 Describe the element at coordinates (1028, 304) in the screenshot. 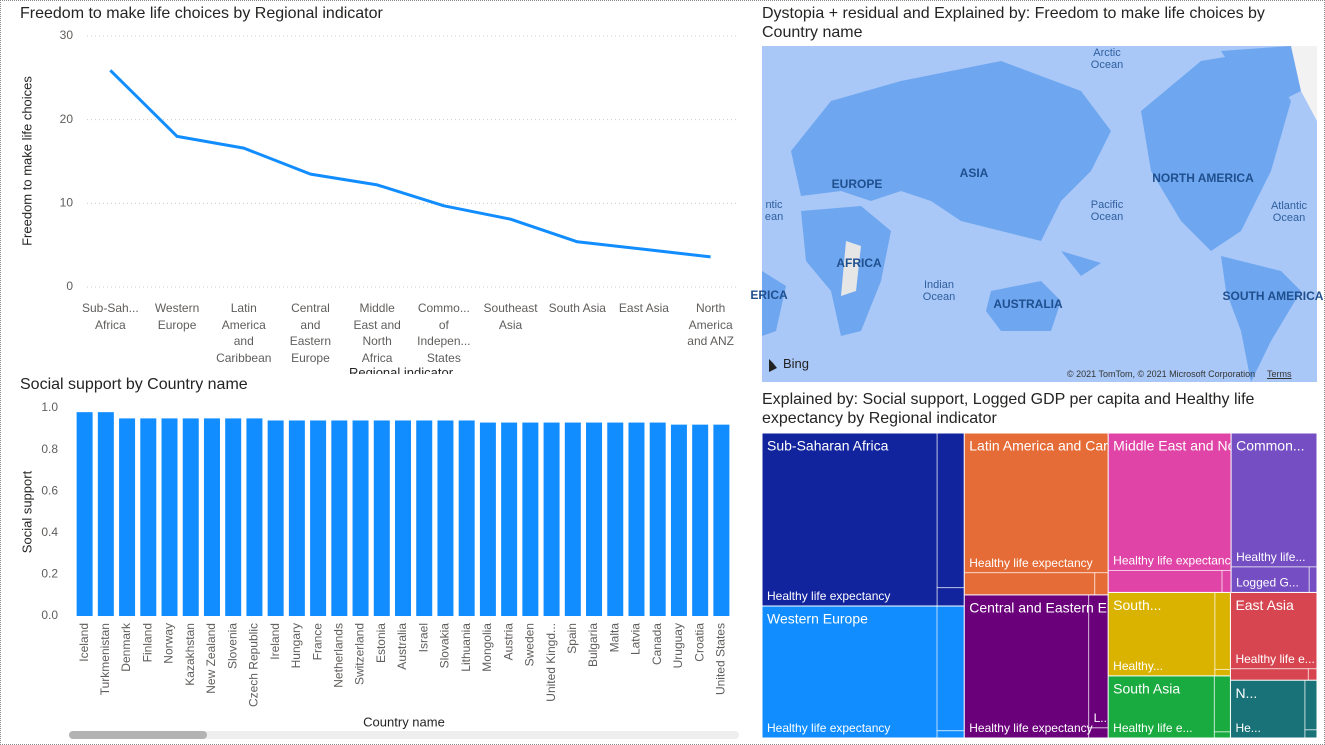

I see `map-label: AUSTRALIA` at that location.